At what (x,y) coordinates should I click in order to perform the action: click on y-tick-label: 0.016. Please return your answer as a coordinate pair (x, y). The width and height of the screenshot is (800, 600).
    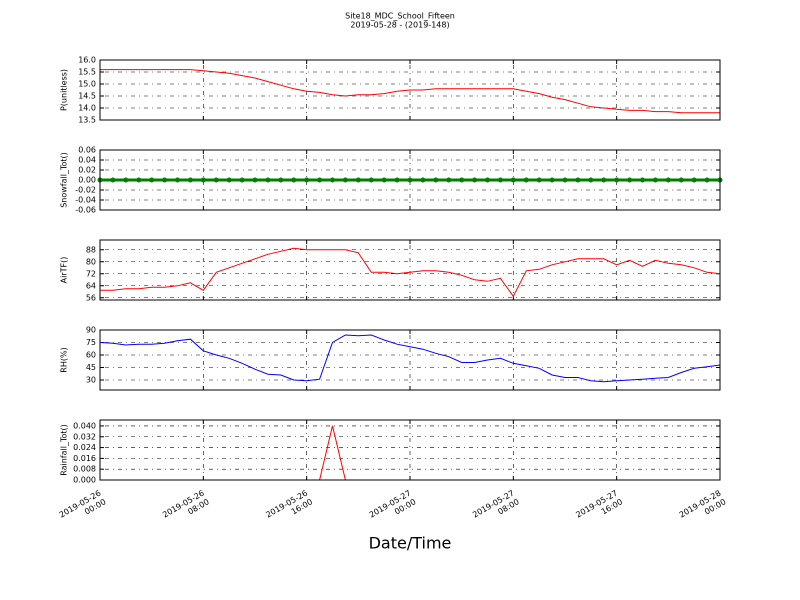
    Looking at the image, I should click on (84, 458).